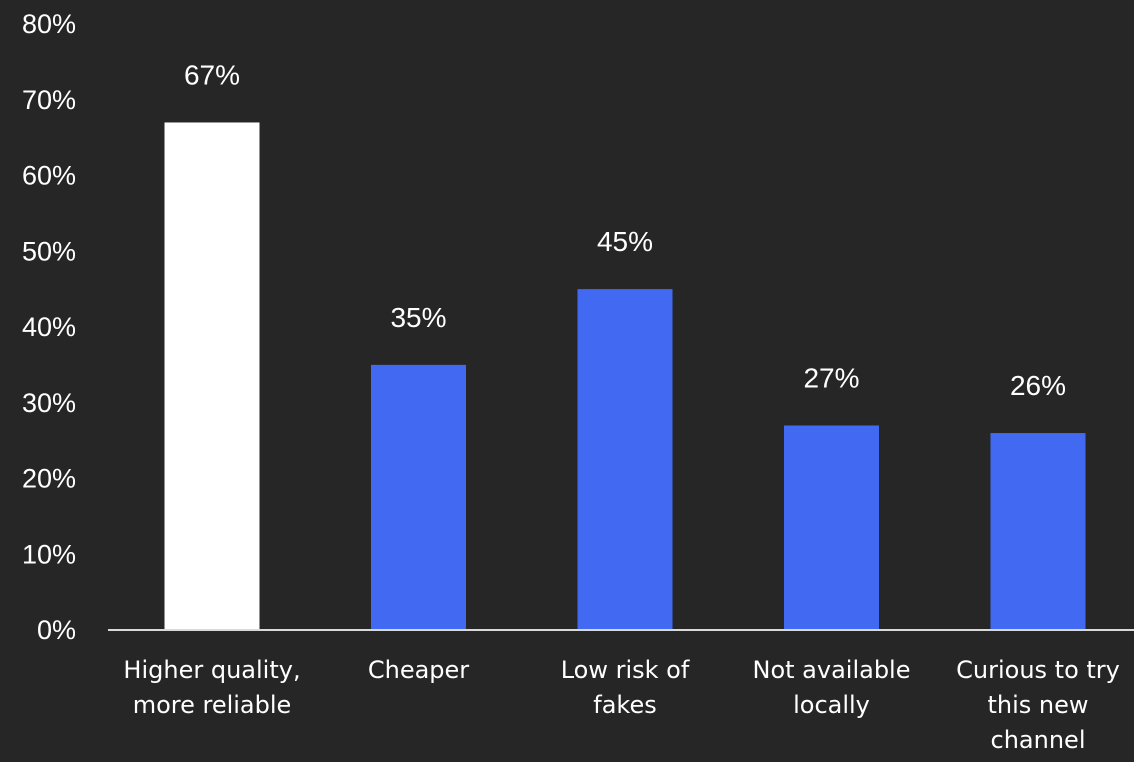 This screenshot has height=762, width=1134. I want to click on y-tick-label: 0%, so click(56, 630).